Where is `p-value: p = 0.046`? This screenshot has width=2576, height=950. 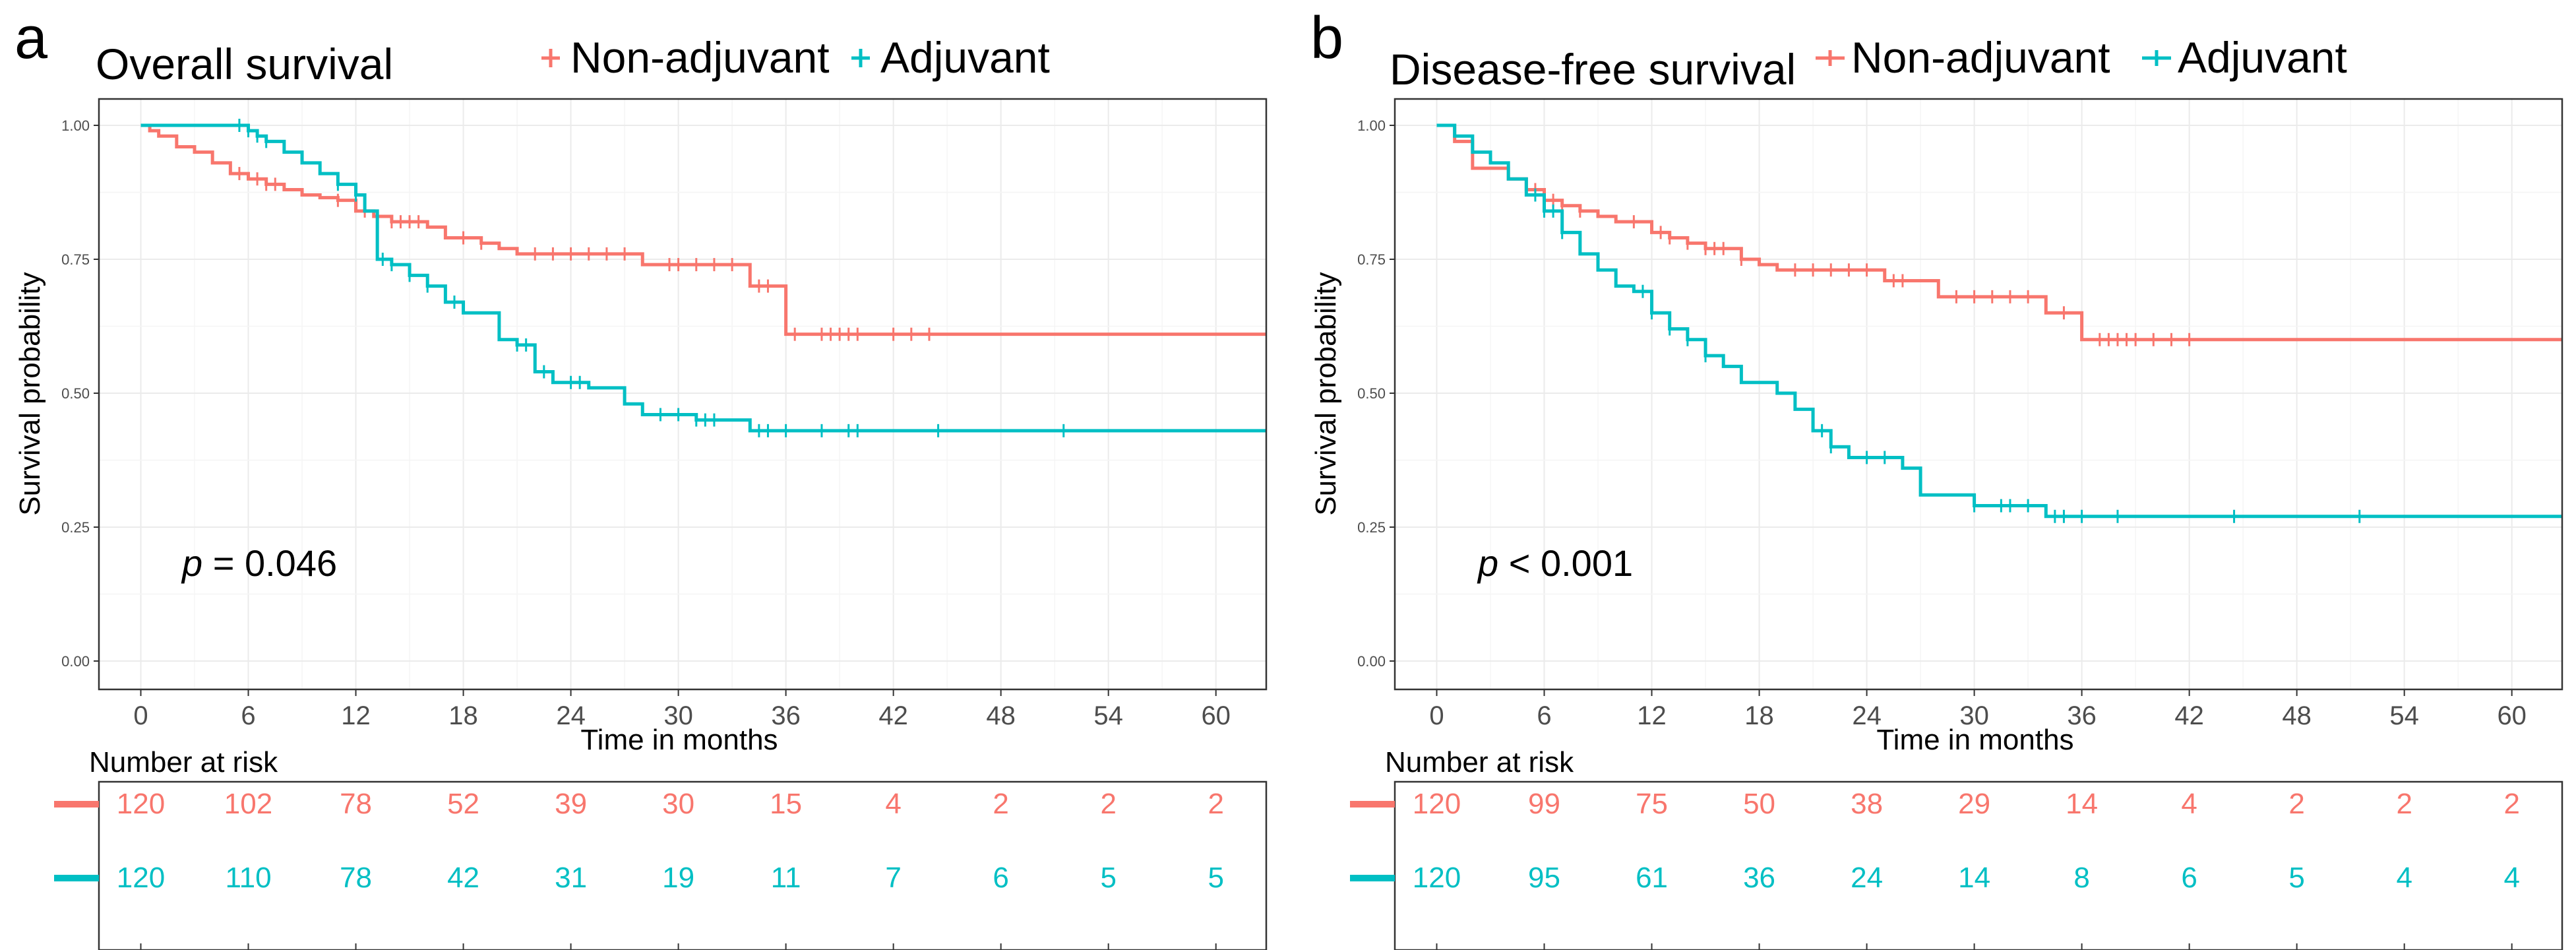 p-value: p = 0.046 is located at coordinates (259, 563).